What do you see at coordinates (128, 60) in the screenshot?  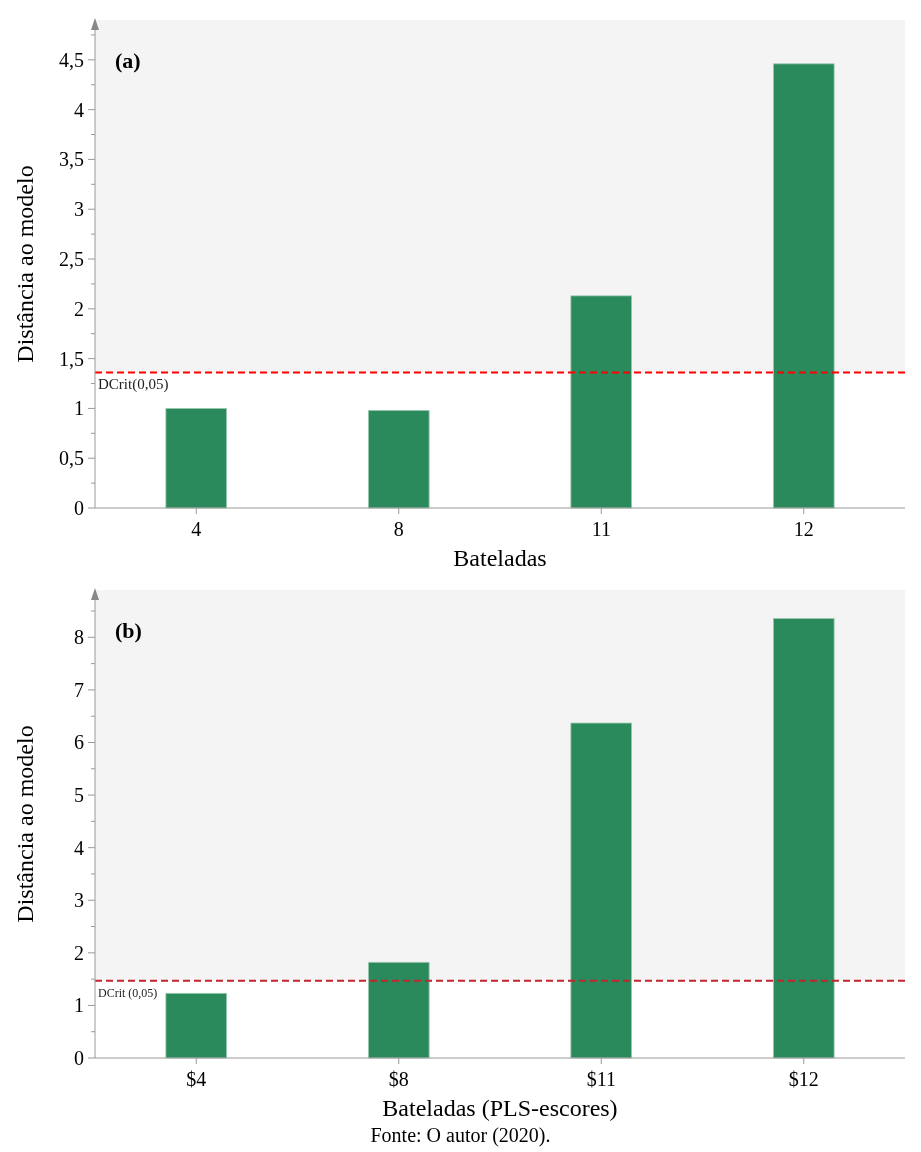 I see `text: (a)` at bounding box center [128, 60].